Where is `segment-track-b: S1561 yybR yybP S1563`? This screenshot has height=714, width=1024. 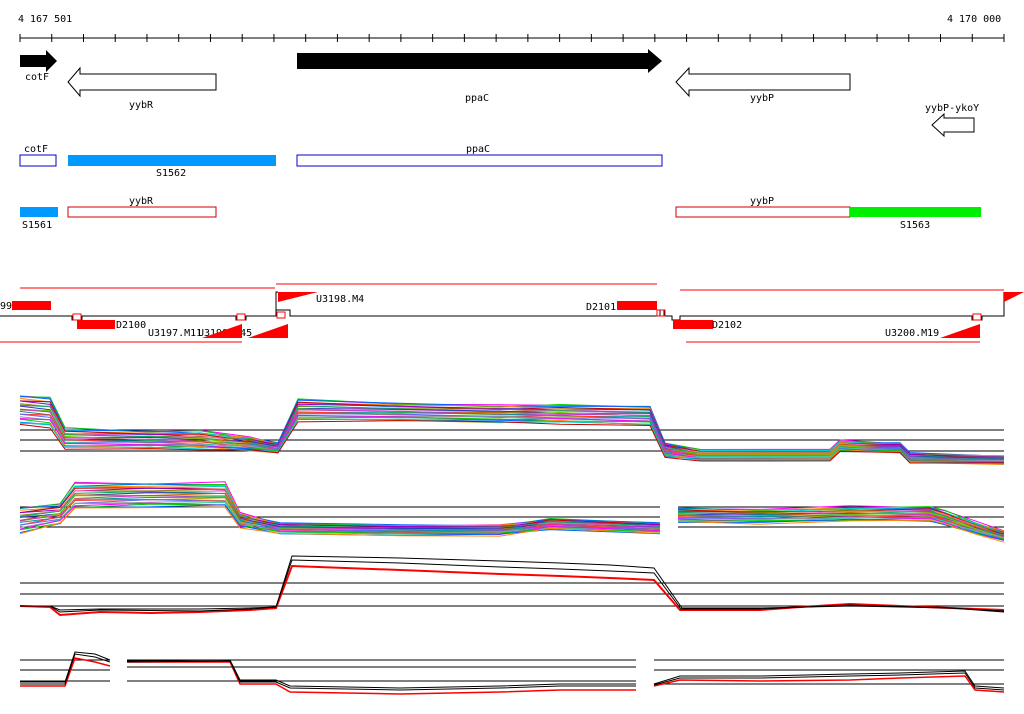 segment-track-b: S1561 yybR yybP S1563 is located at coordinates (500, 213).